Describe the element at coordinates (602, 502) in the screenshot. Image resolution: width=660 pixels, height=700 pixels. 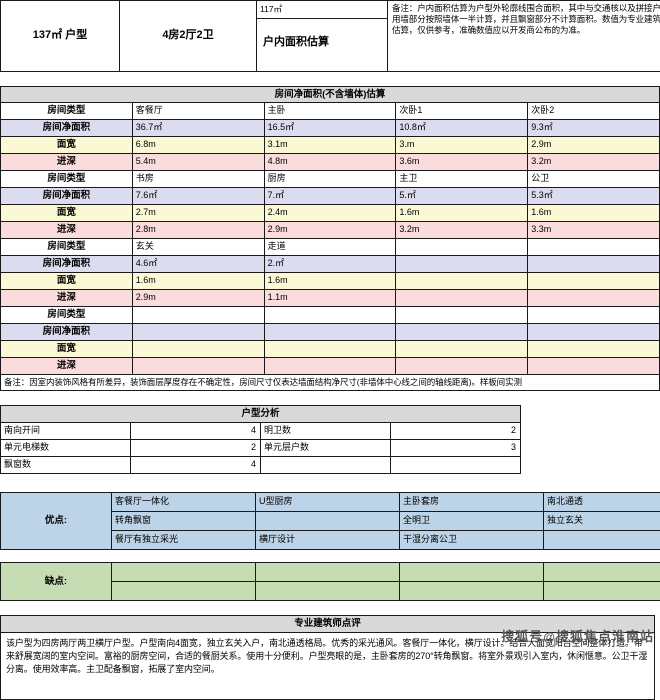
I see `pros-item-0-3: 南北通透` at that location.